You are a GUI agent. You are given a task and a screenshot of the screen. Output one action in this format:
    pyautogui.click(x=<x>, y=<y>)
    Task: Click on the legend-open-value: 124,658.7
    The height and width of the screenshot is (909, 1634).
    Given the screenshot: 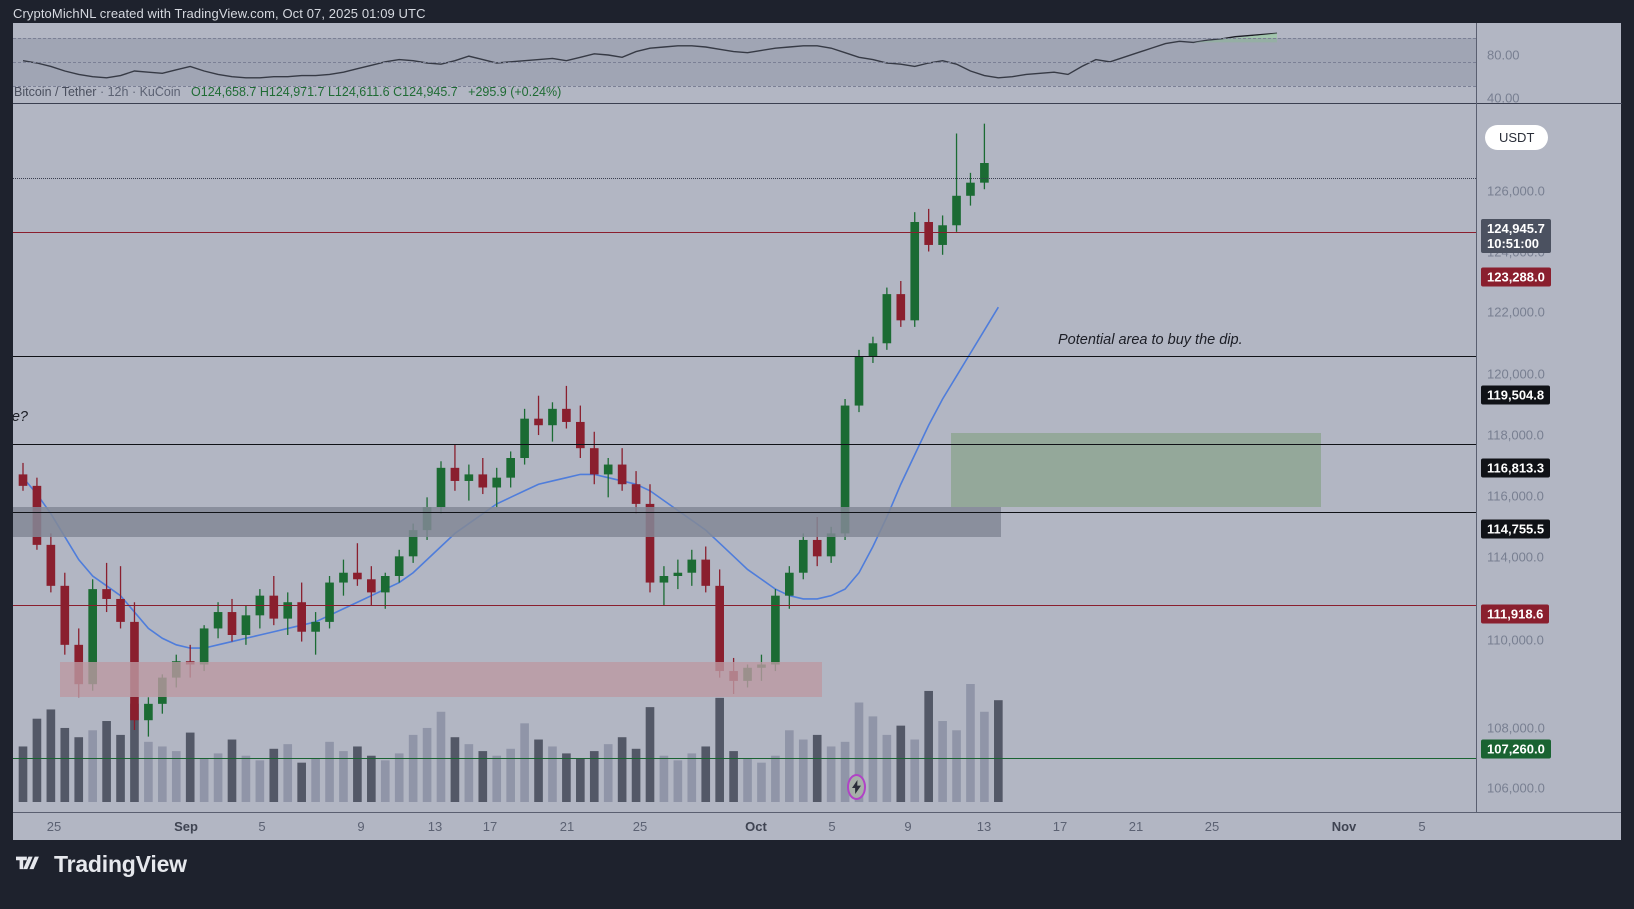 What is the action you would take?
    pyautogui.click(x=228, y=92)
    